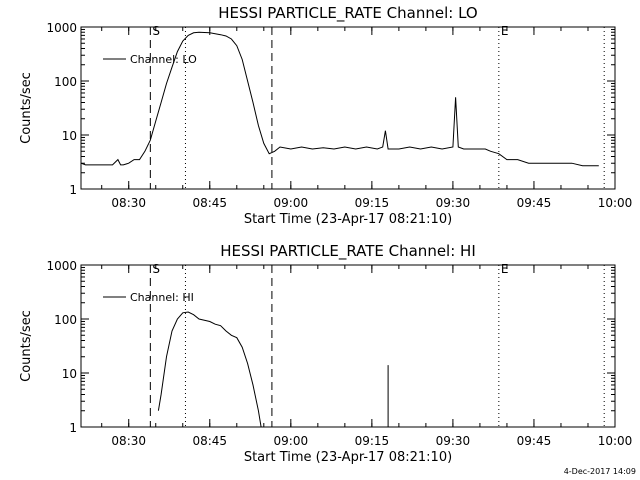 The width and height of the screenshot is (640, 480). What do you see at coordinates (162, 297) in the screenshot?
I see `legend-label: Channel: HI` at bounding box center [162, 297].